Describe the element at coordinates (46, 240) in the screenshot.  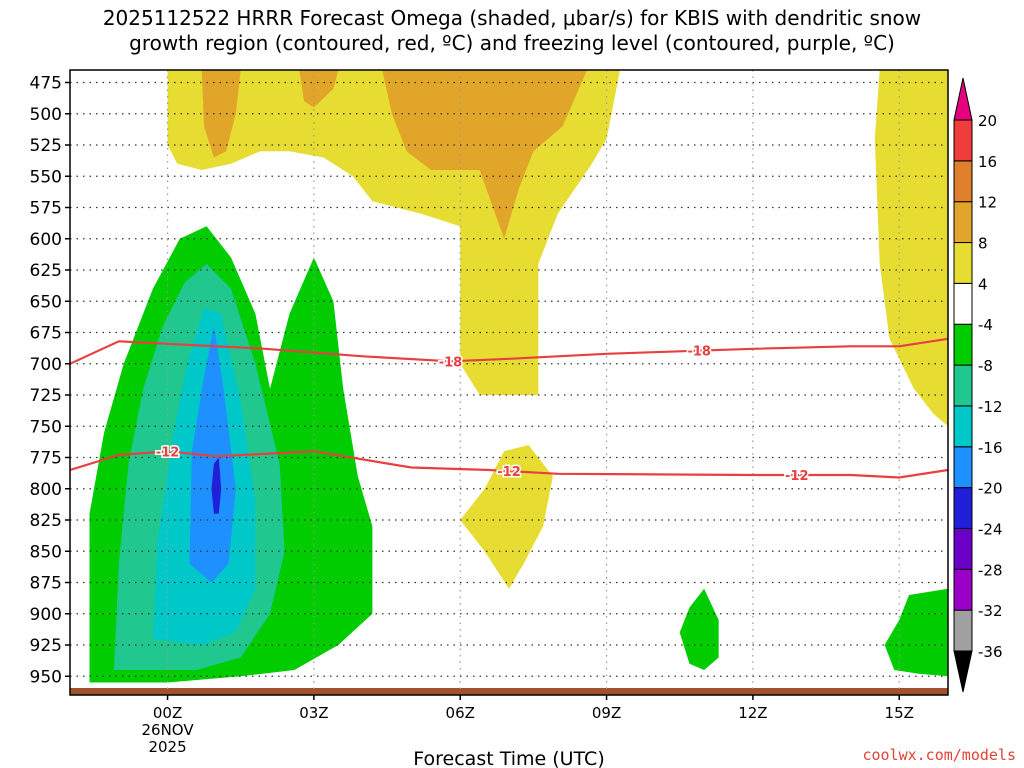
I see `y-tick-label-600: 600` at that location.